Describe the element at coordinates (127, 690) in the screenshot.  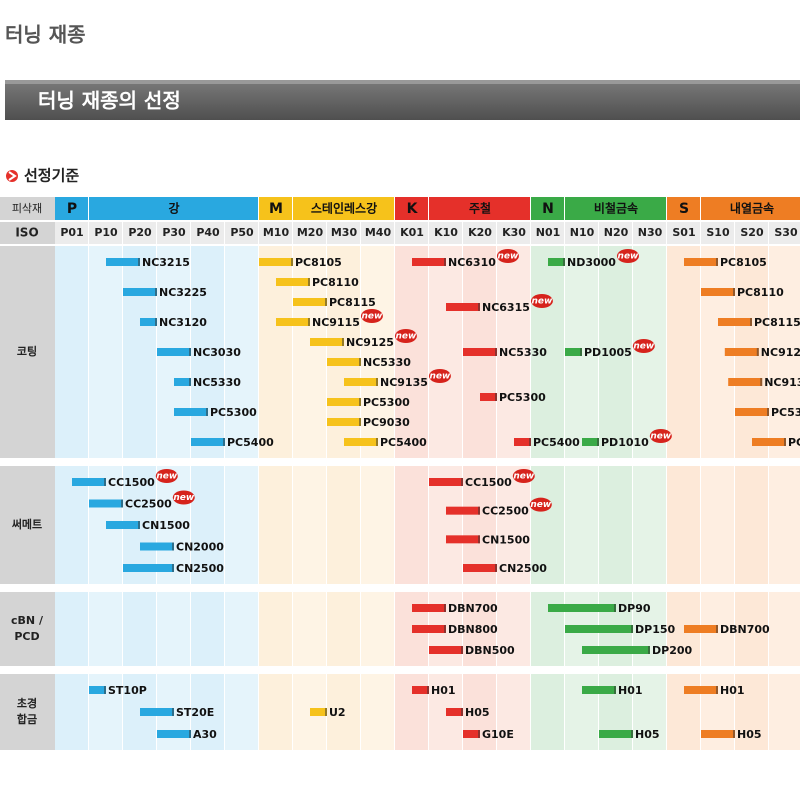
I see `bar-label: ST10P` at that location.